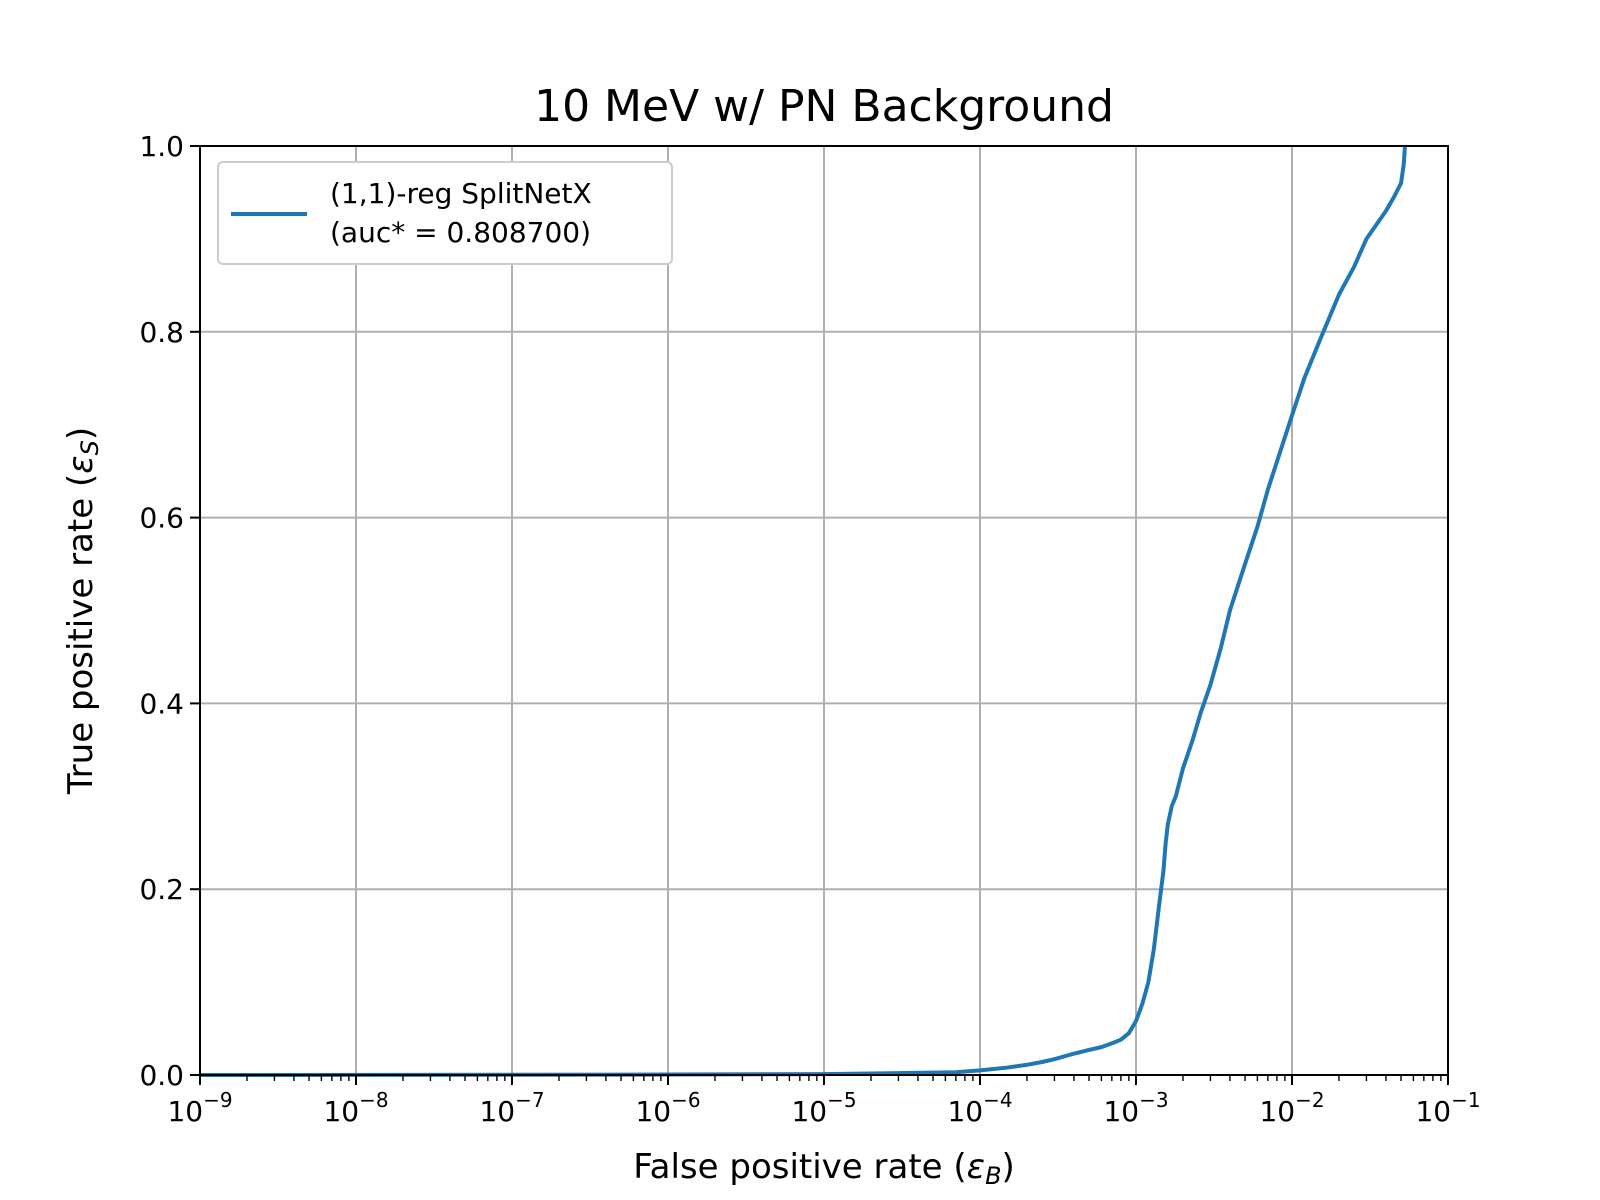 This screenshot has width=1600, height=1200. What do you see at coordinates (355, 1108) in the screenshot?
I see `x-tick-label: 10⁻⁸` at bounding box center [355, 1108].